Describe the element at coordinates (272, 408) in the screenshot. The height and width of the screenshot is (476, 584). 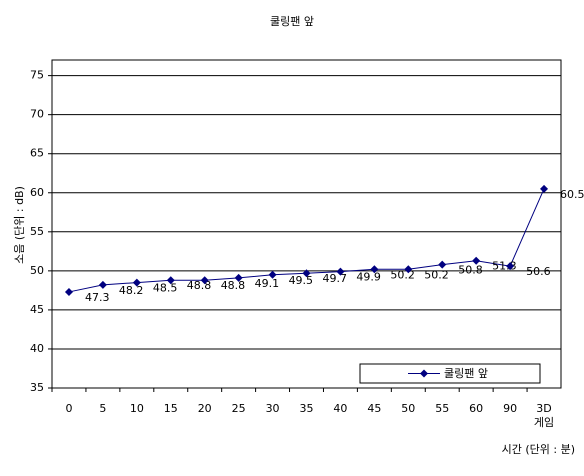
I see `x-tick-label: 30` at that location.